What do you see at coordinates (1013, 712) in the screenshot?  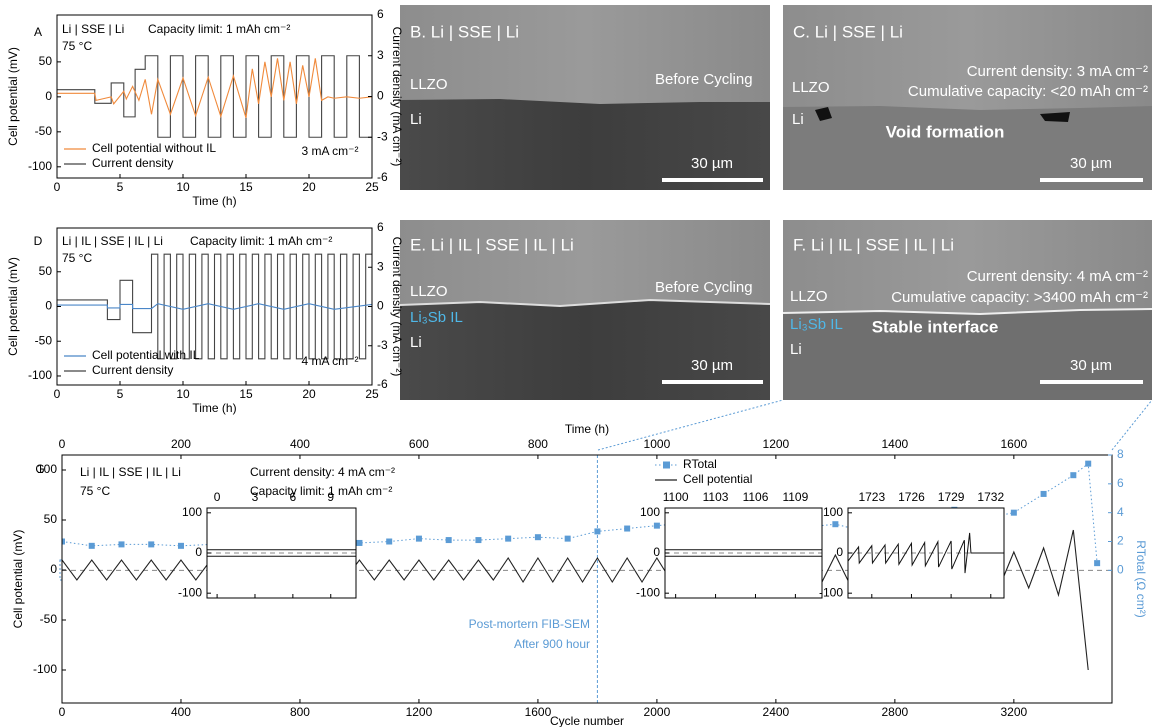 I see `x-tick-label: 3200` at bounding box center [1013, 712].